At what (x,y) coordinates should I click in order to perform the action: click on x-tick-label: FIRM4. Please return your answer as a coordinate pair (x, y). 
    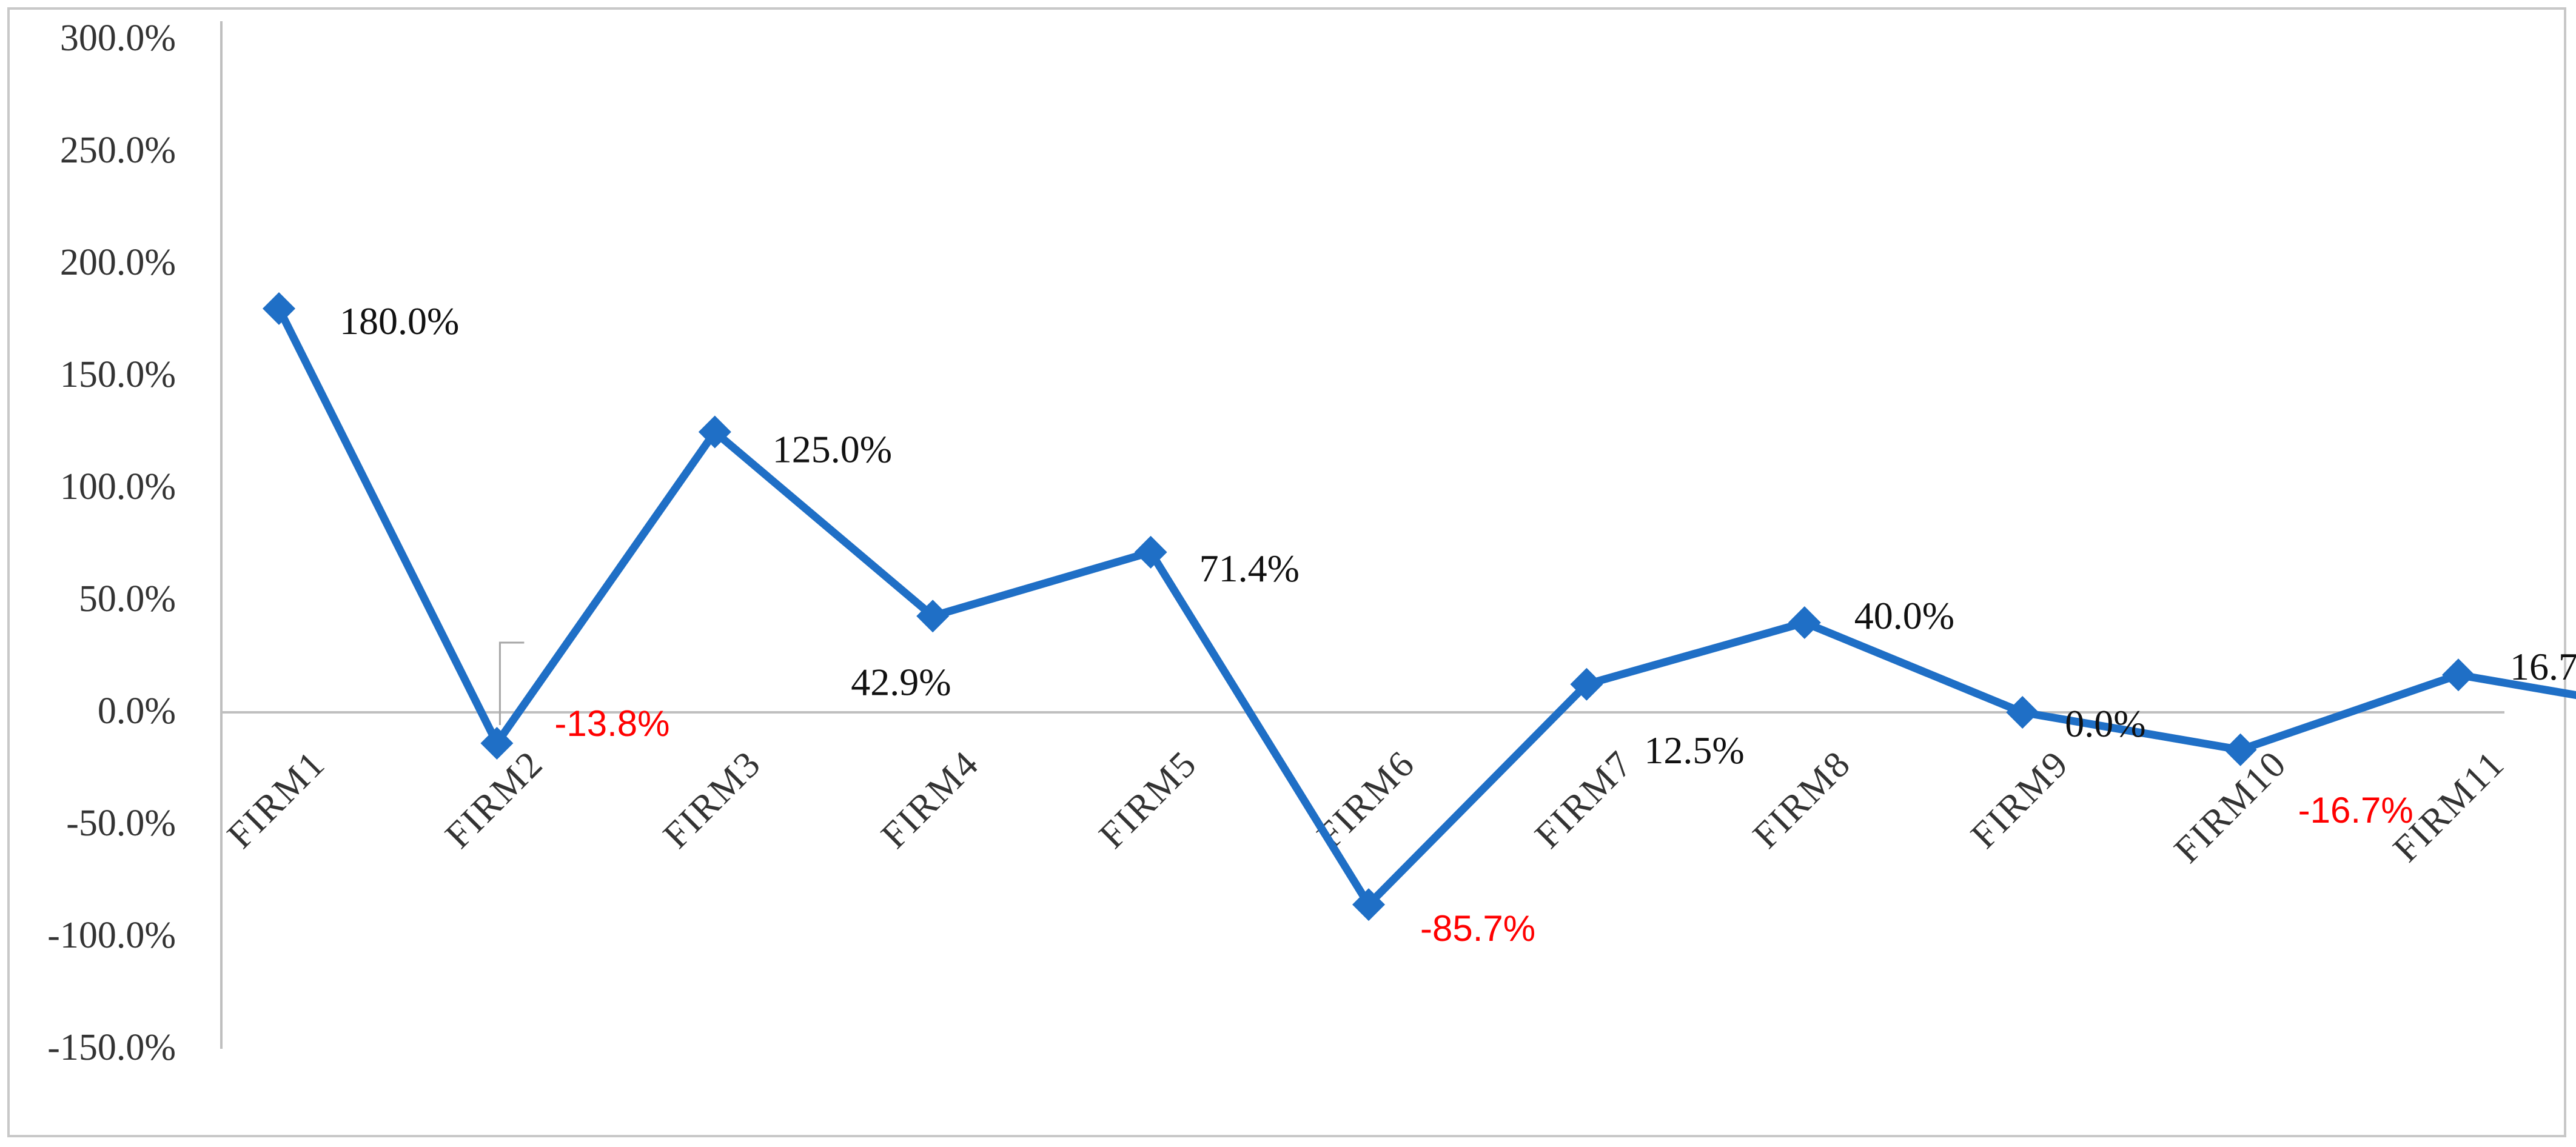
    Looking at the image, I should click on (930, 800).